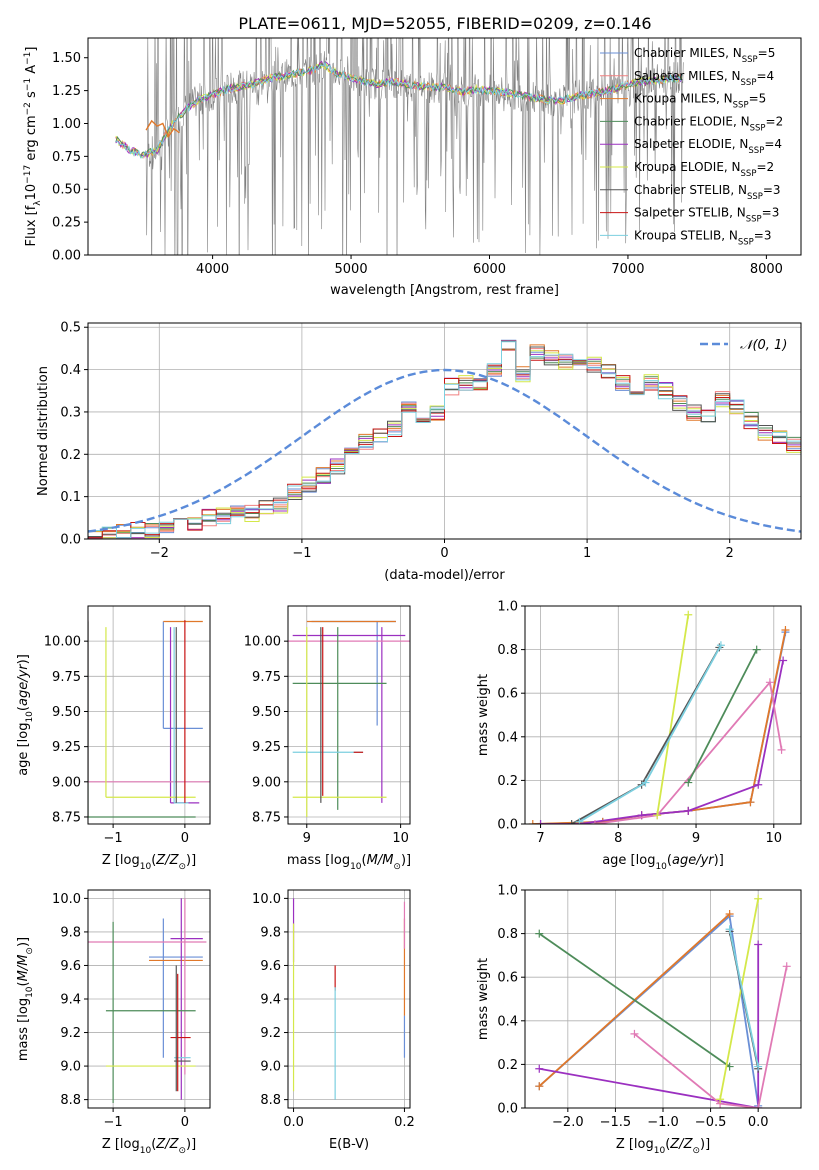 This screenshot has width=819, height=1170. What do you see at coordinates (266, 677) in the screenshot?
I see `age_vs_mass-ytick-label: 9.75` at bounding box center [266, 677].